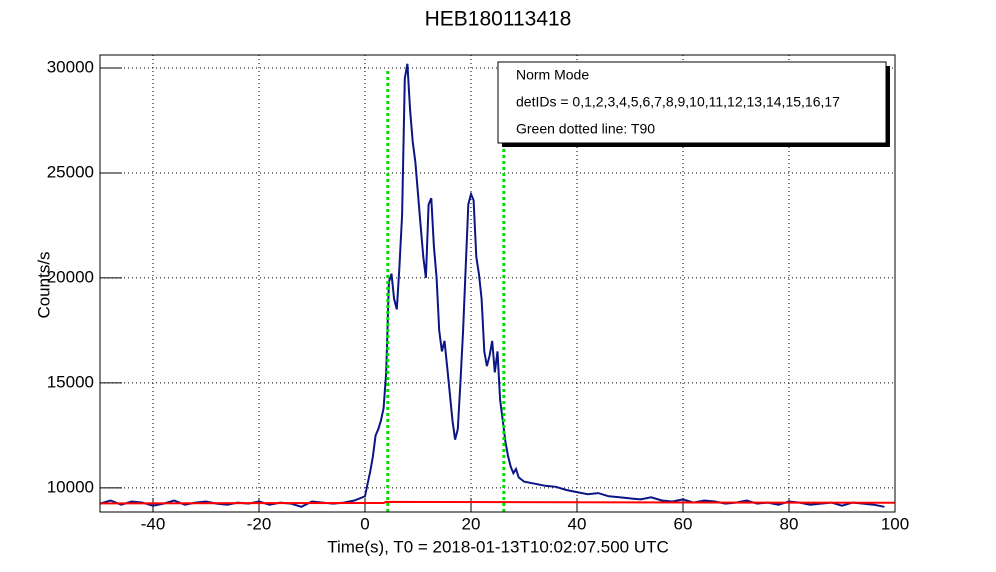 The image size is (996, 572). I want to click on x-tick-label: -20, so click(259, 523).